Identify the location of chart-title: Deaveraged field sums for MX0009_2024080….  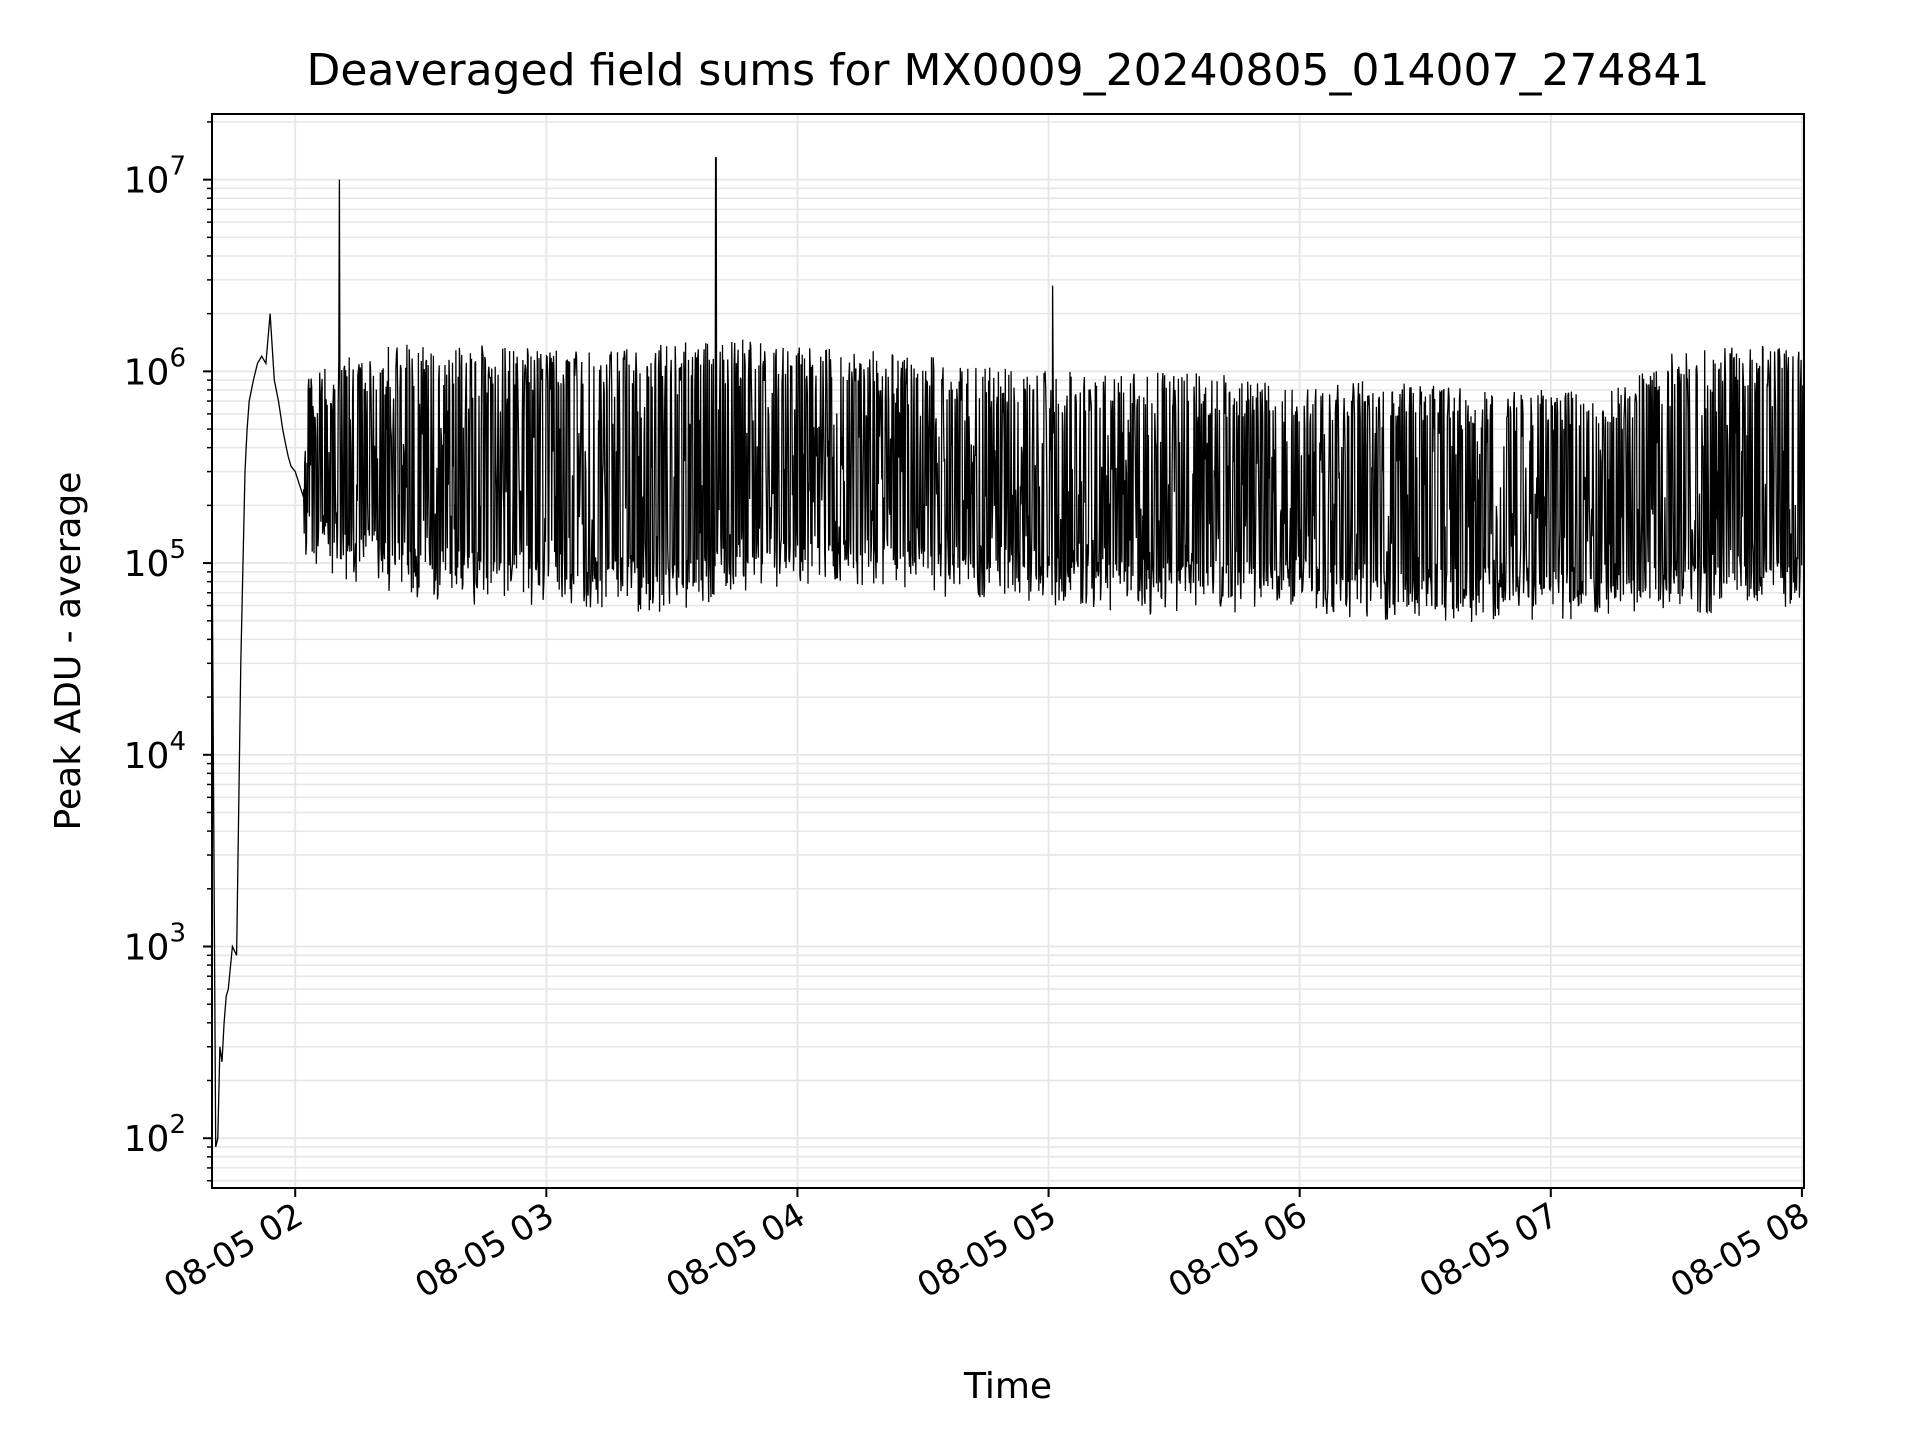
(1008, 70).